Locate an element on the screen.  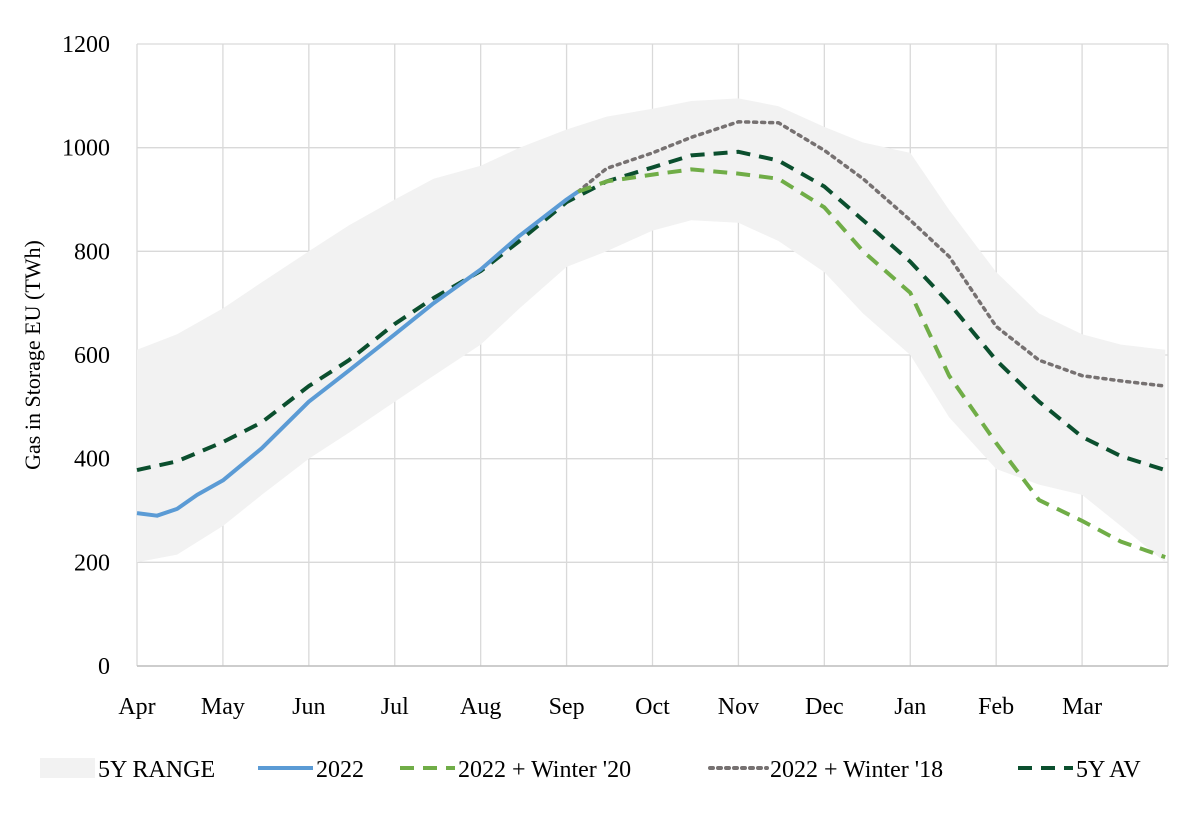
y-tick-label: 200 is located at coordinates (92, 563).